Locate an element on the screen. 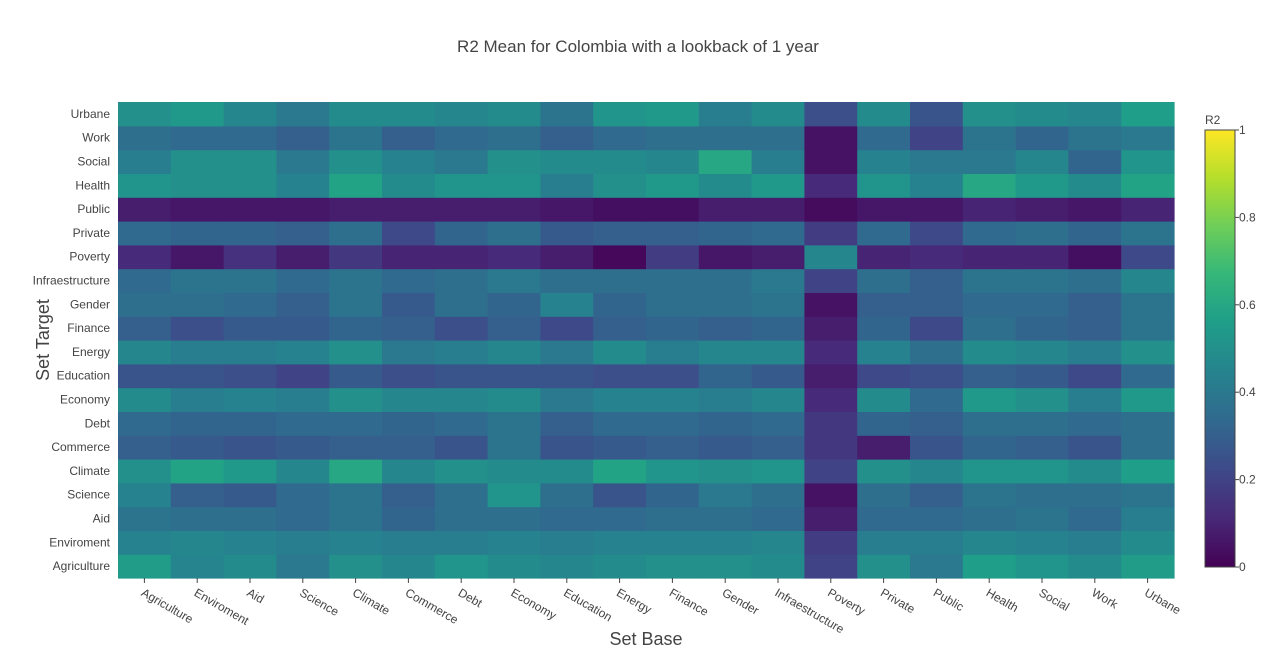 Image resolution: width=1279 pixels, height=661 pixels. x-tick-label: Debt is located at coordinates (471, 597).